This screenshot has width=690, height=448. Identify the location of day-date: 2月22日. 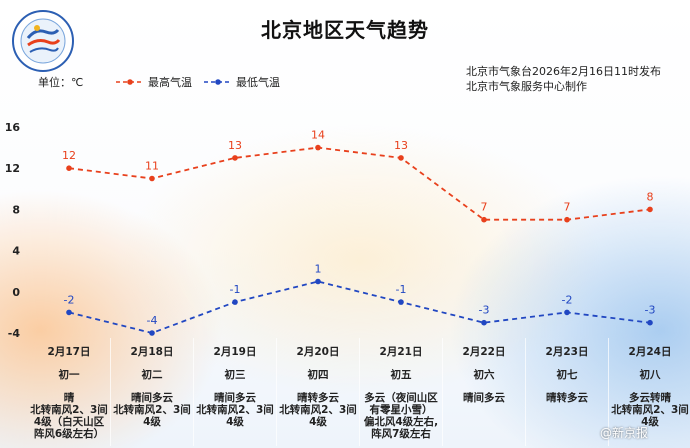
(484, 352).